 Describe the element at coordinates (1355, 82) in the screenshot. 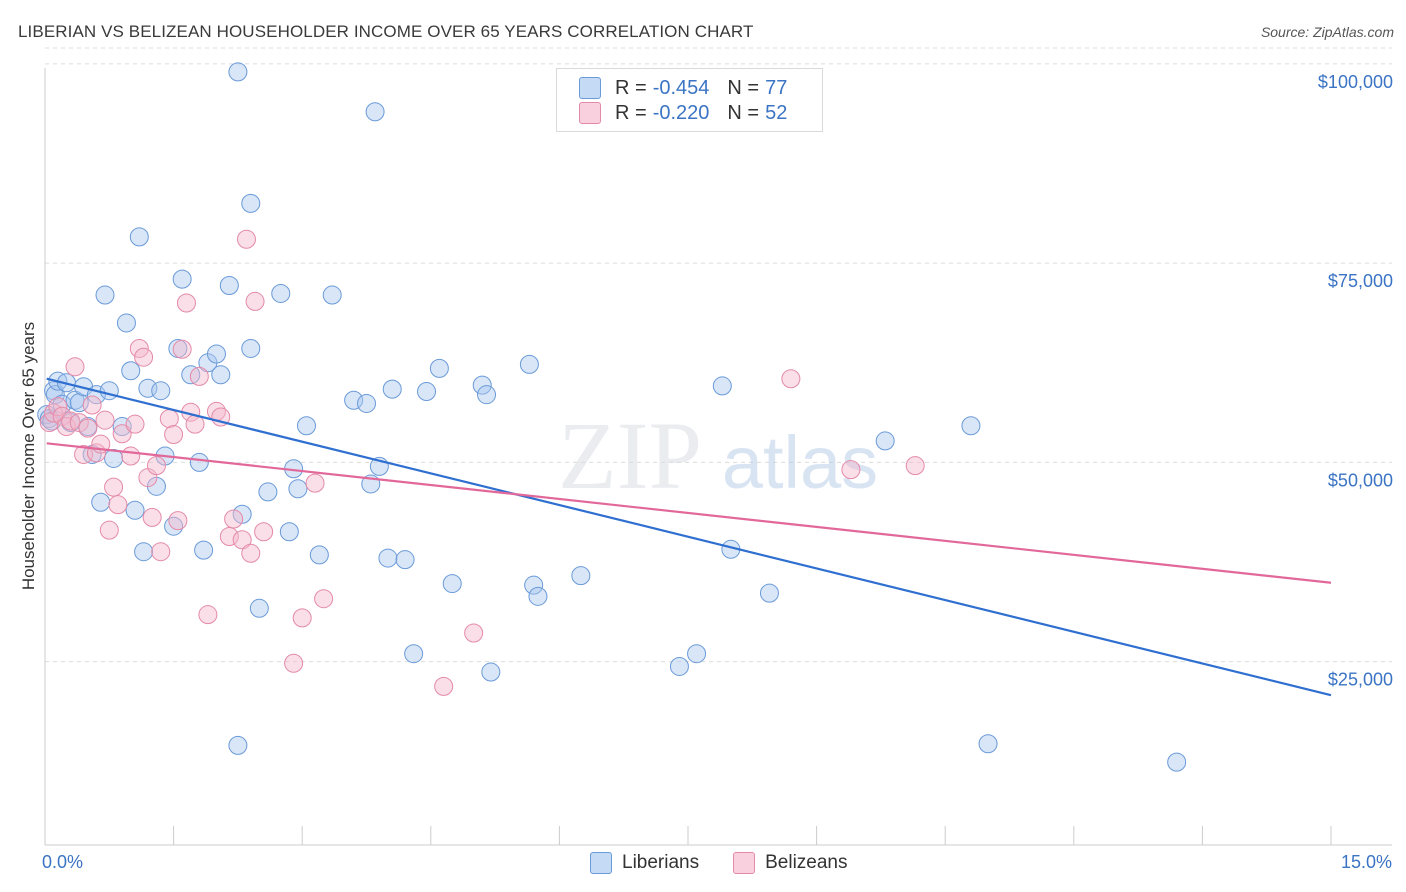

I see `y-tick-label: $100,000` at that location.